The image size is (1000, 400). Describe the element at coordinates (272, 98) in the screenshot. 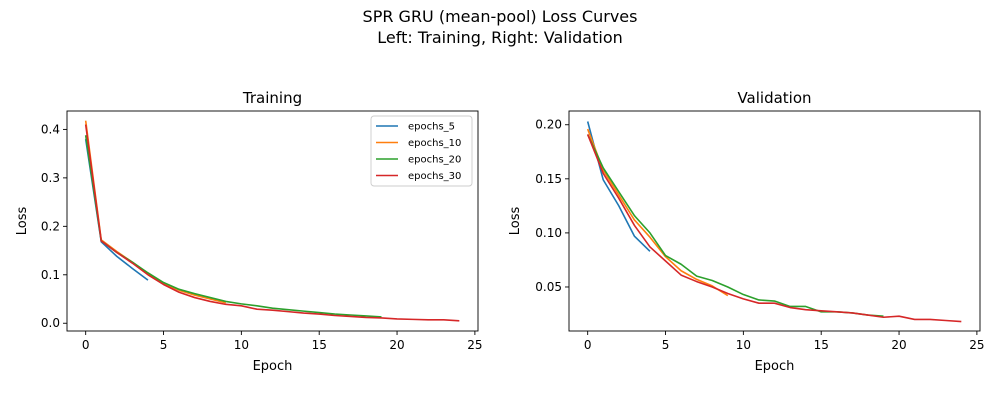

I see `axes-title: Training` at that location.